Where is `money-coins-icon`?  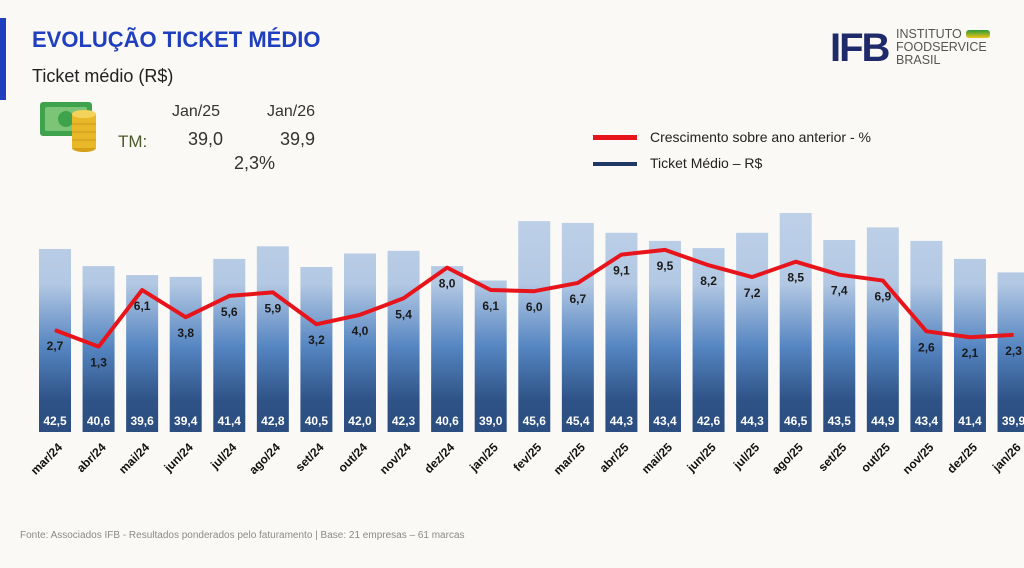
money-coins-icon is located at coordinates (68, 127).